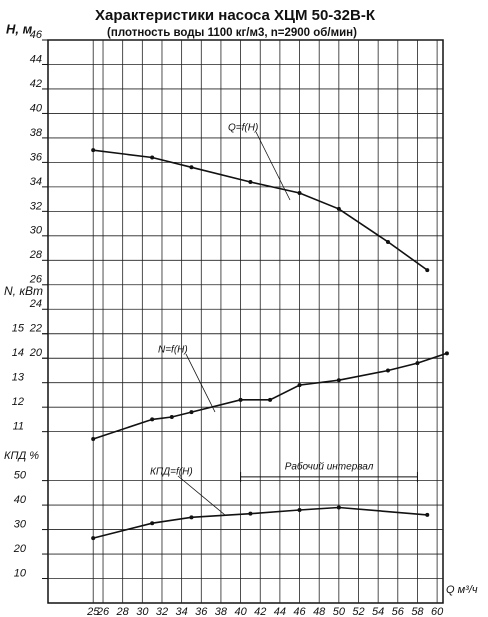  Describe the element at coordinates (103, 611) in the screenshot. I see `x-tick-label: 26` at that location.